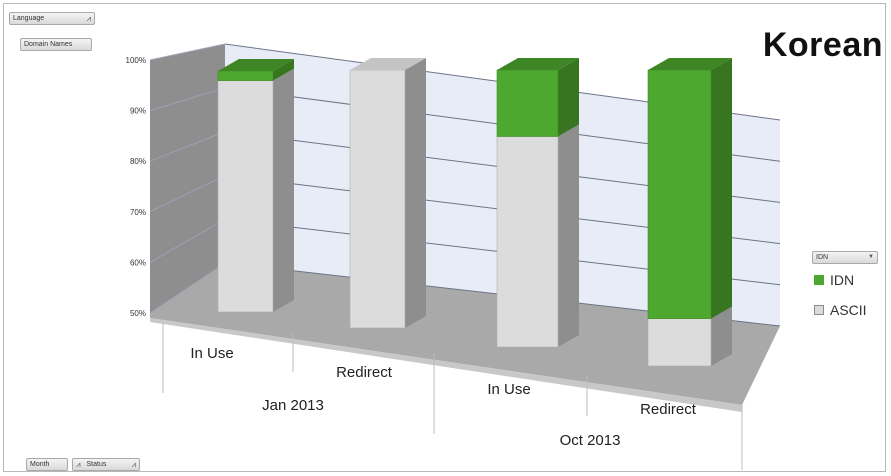 This screenshot has width=891, height=476. I want to click on month-field-label: Month, so click(40, 464).